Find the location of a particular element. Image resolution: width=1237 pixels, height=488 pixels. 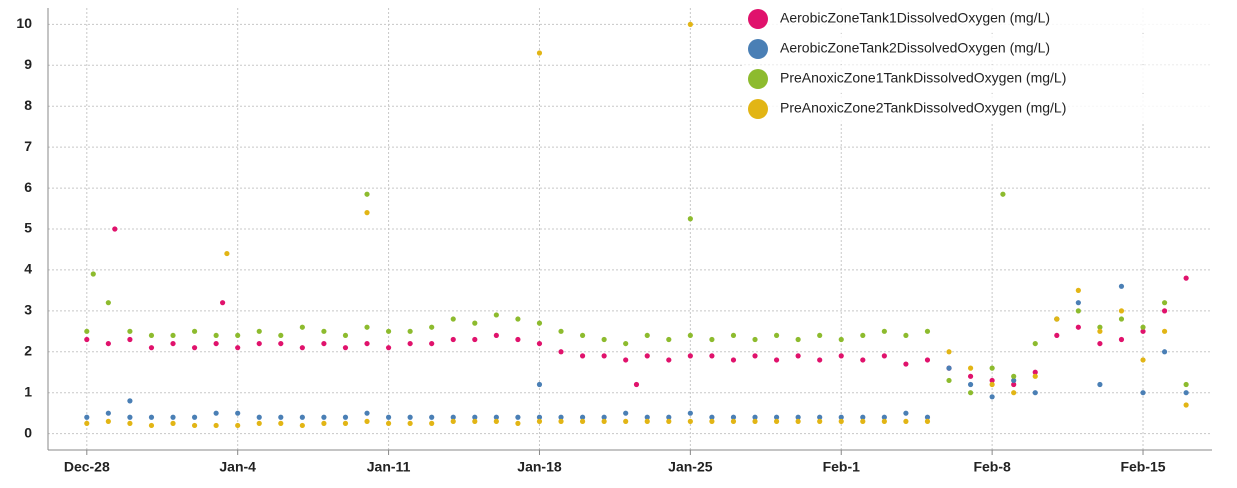

y-tick-label: 7 is located at coordinates (28, 146).